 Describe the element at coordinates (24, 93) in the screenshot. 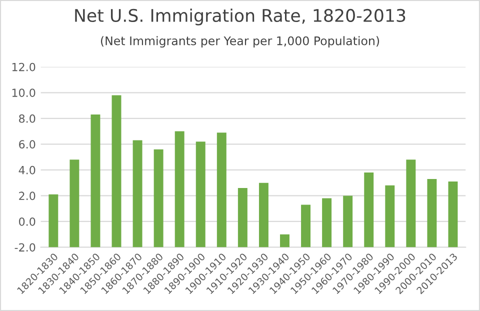

I see `y-tick-label: 10.0` at that location.